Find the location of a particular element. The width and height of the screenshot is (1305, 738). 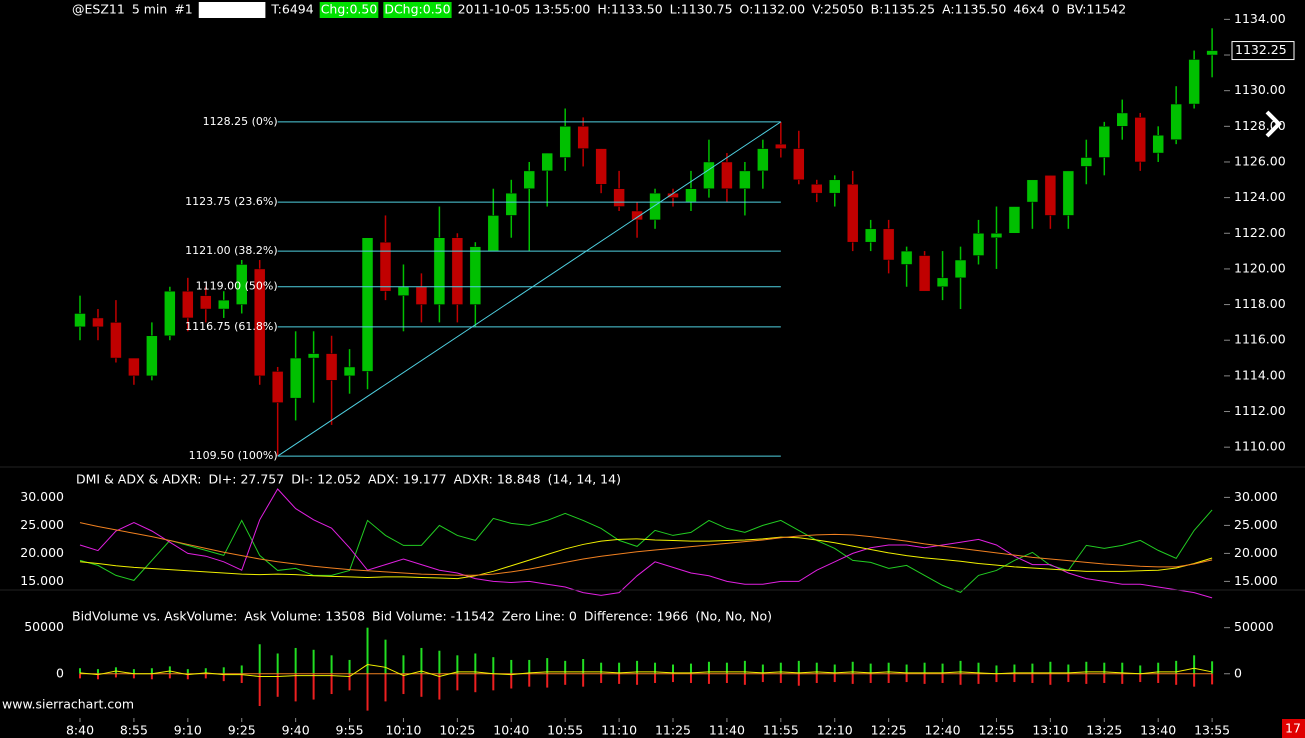

panel-label: O:1132.00 is located at coordinates (773, 9).